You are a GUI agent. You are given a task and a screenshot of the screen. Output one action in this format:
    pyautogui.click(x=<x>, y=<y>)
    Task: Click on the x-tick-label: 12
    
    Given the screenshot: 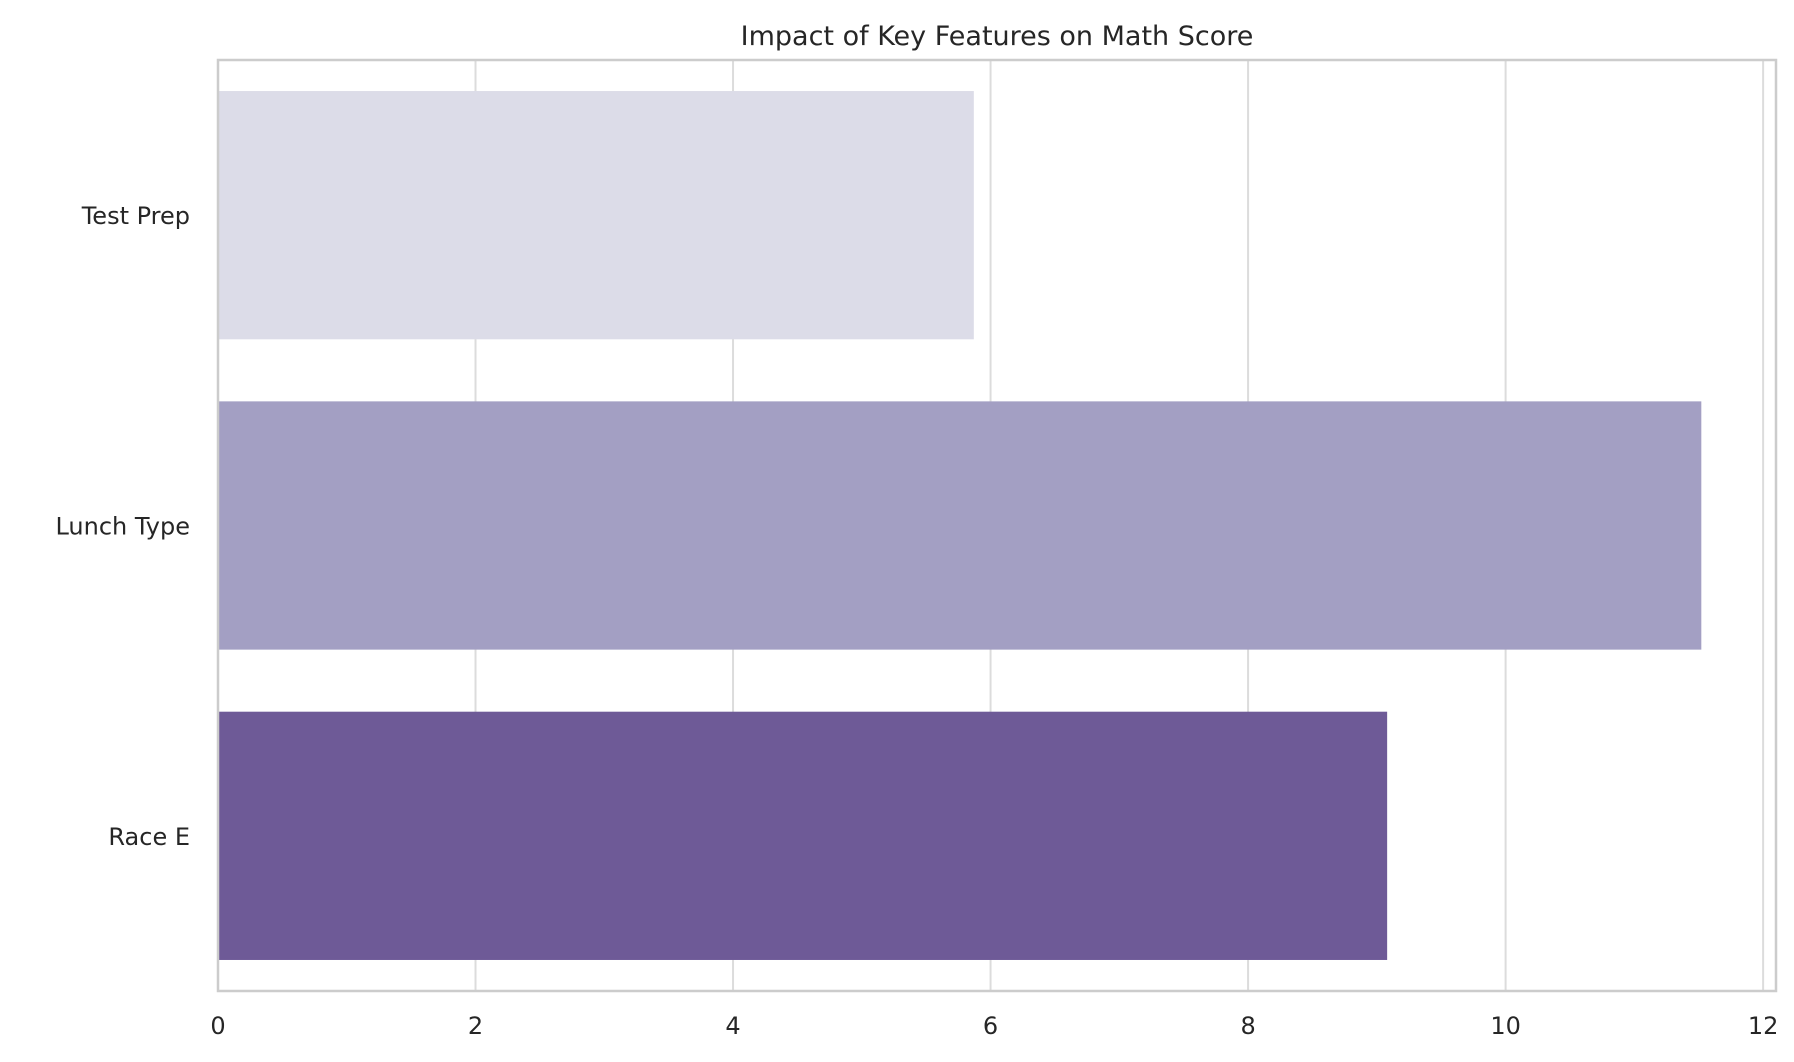 What is the action you would take?
    pyautogui.click(x=1763, y=1026)
    